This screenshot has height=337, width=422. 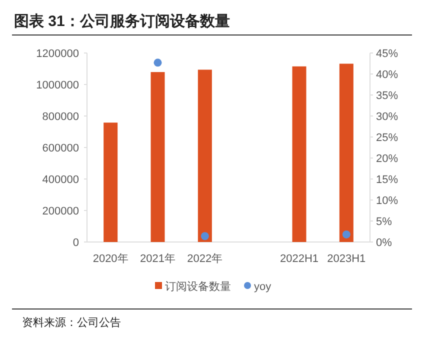 I want to click on y2-tick-label: 35%, so click(x=387, y=96).